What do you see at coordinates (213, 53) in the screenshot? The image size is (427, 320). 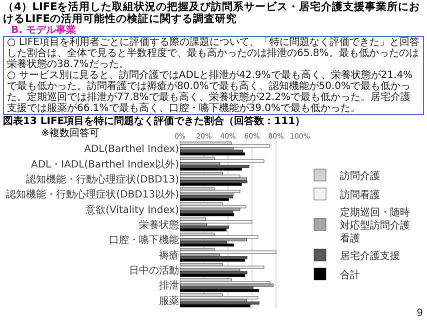 I see `text: ○ LIFE項目を利用者ごとに評価する際の課題について、「特に問題なく評価できた」と回答した割合は、全体で見ると半数程度で、最も高かったのは排泄の65.8%。最も低かったのは栄養状態の38.7%だった。` at bounding box center [213, 53].